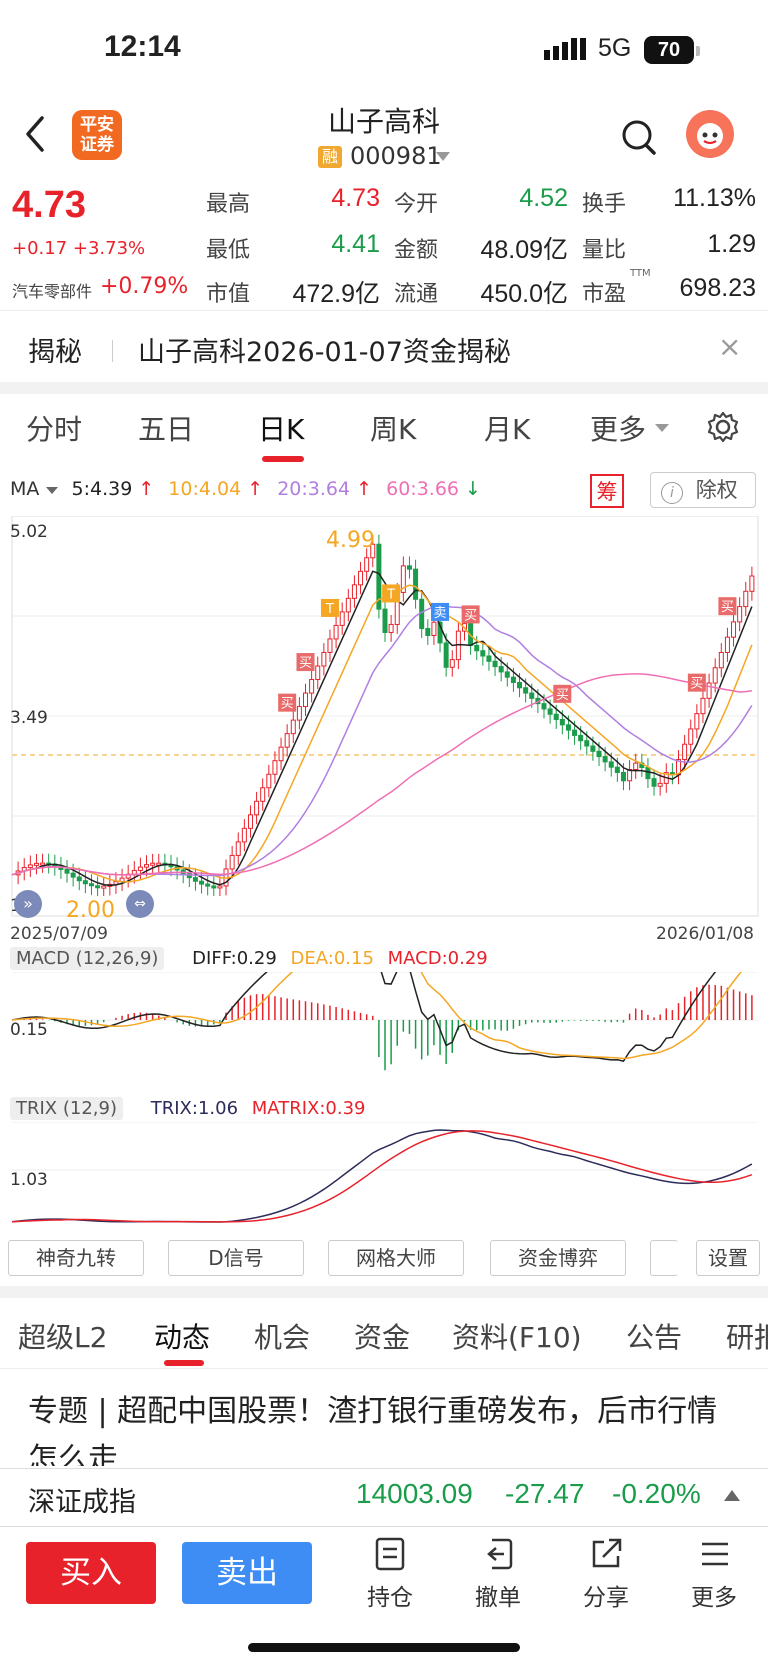  What do you see at coordinates (166, 429) in the screenshot?
I see `tab-five-day: 五日` at bounding box center [166, 429].